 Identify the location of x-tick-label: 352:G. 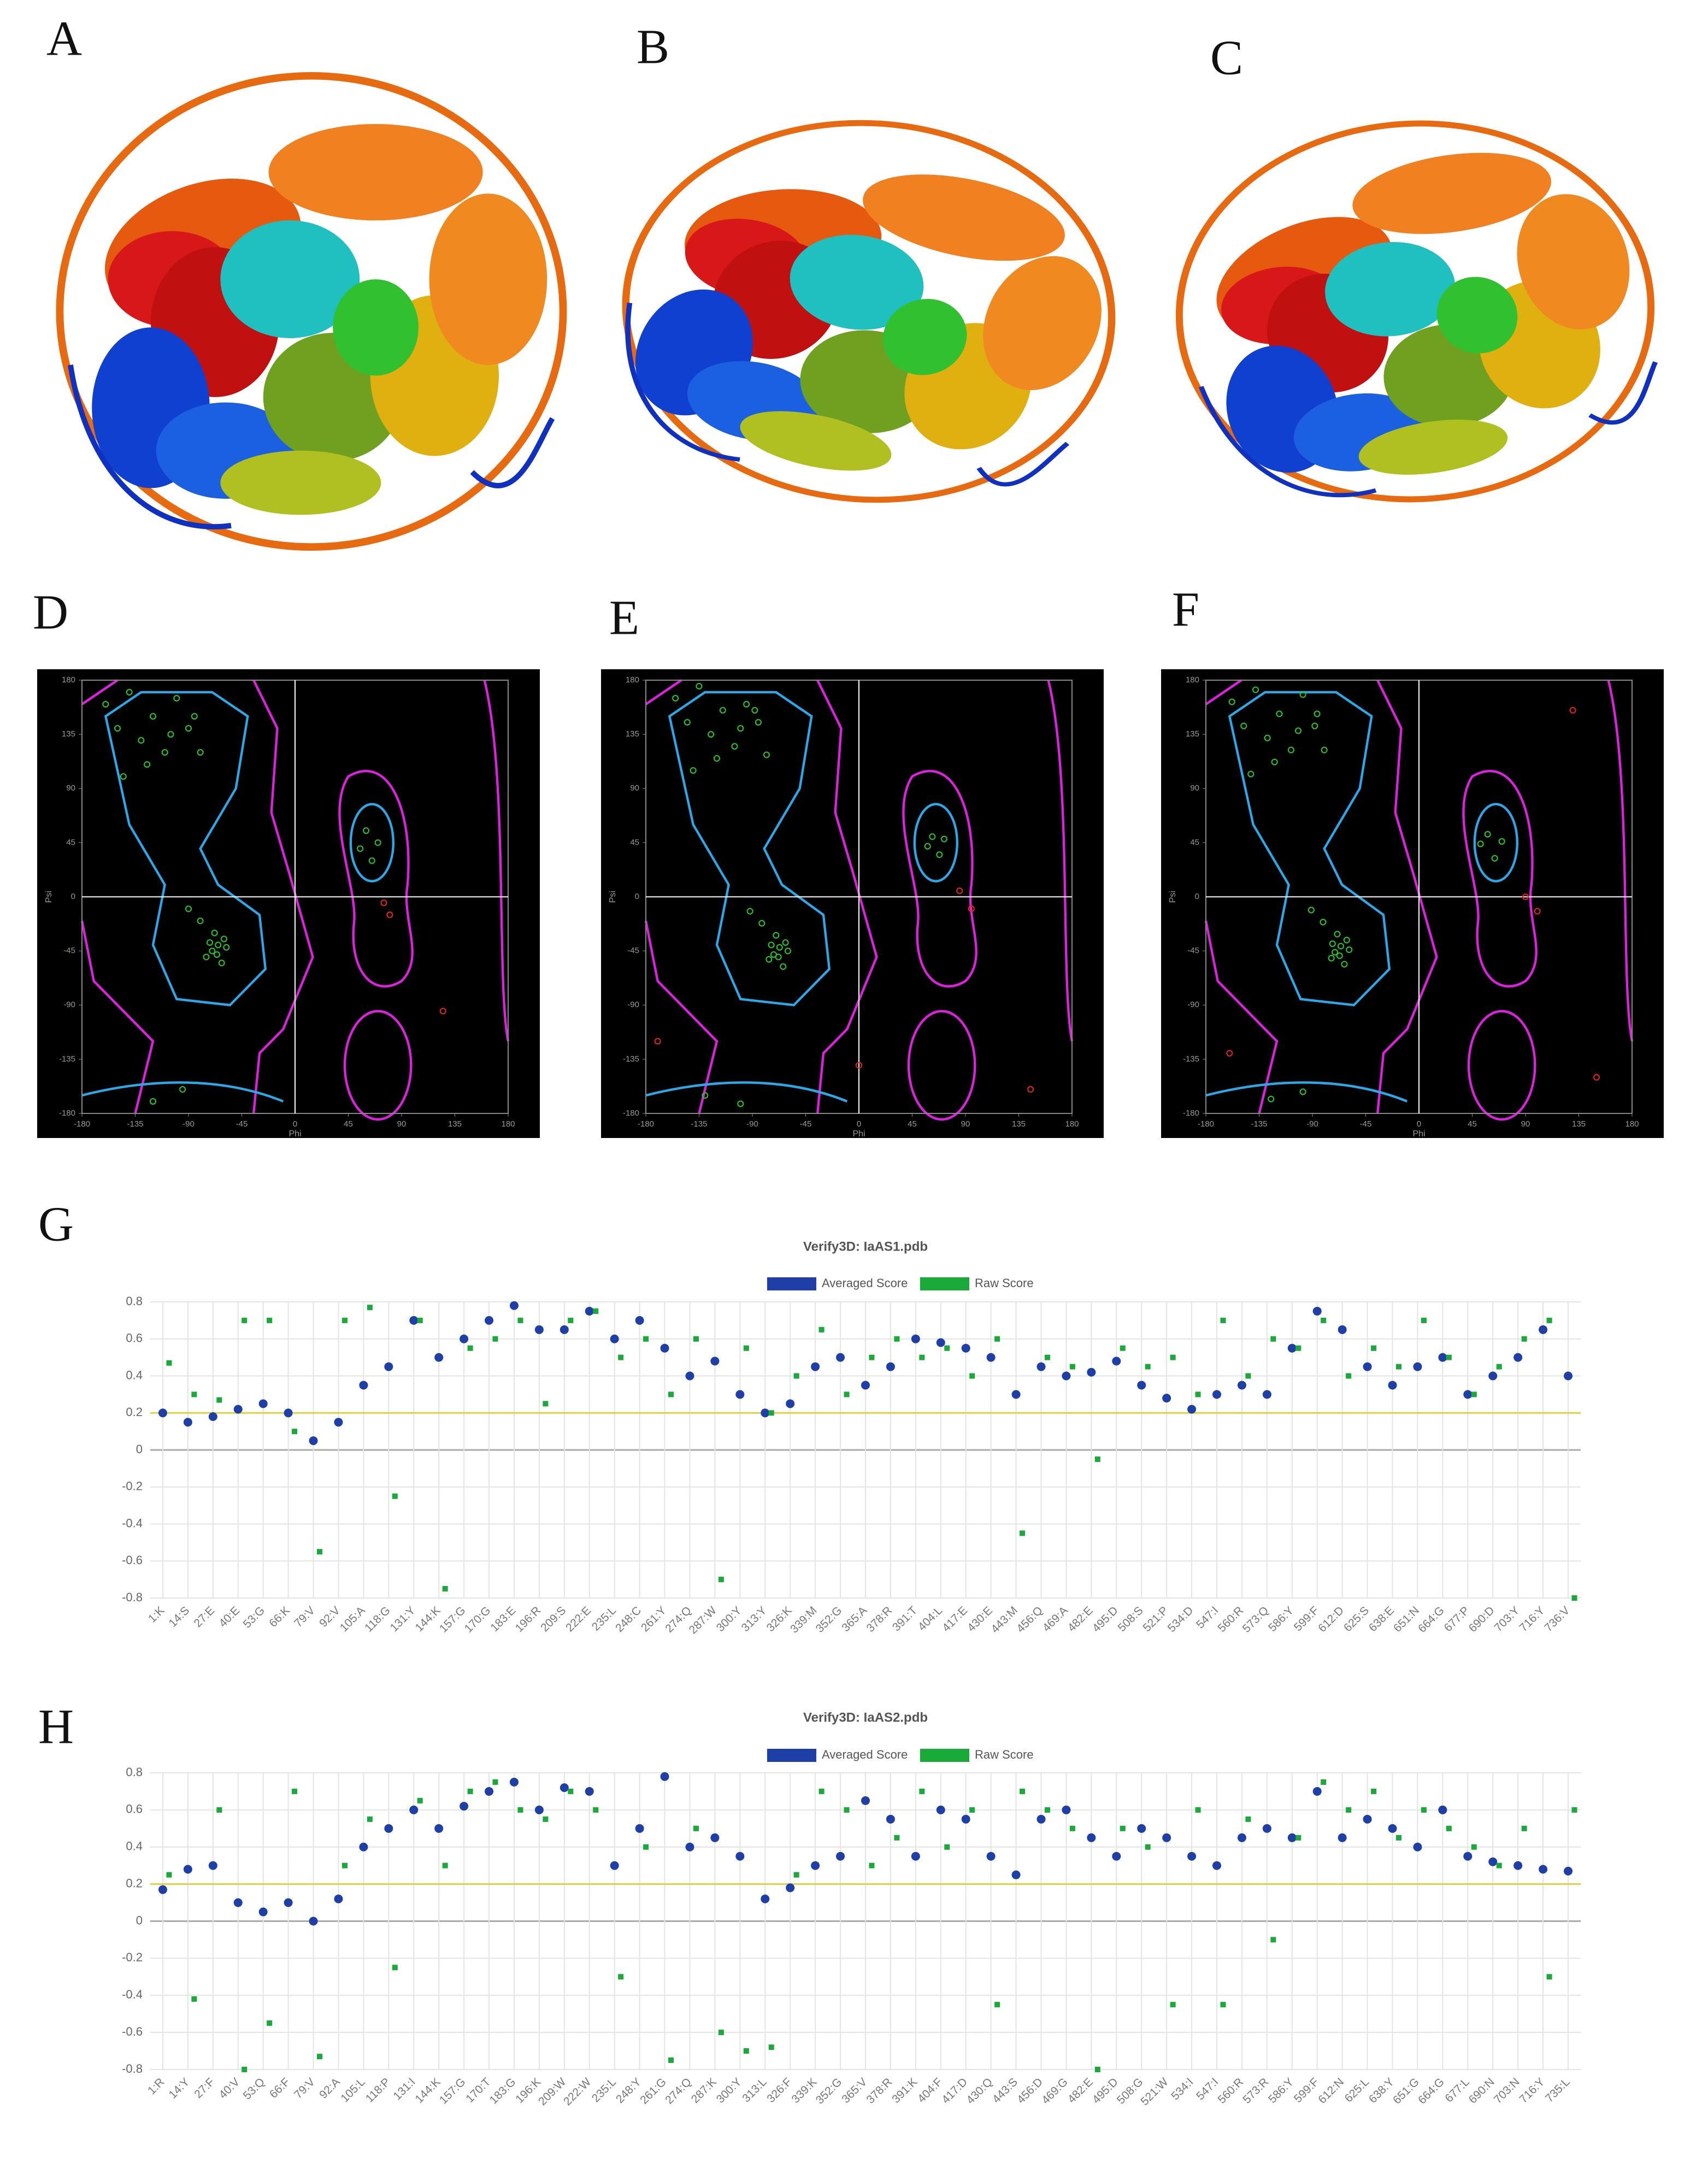
(829, 1619).